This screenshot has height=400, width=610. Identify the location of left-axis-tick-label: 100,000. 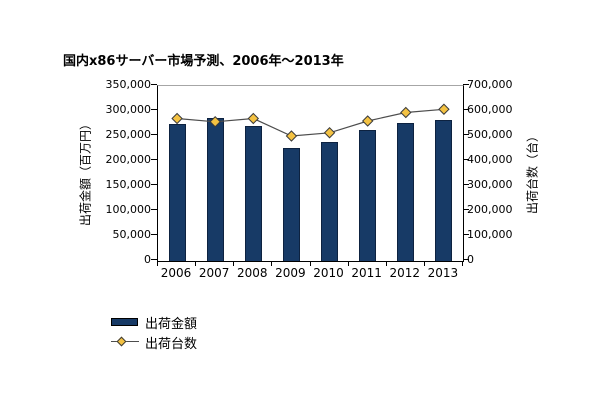
(128, 209).